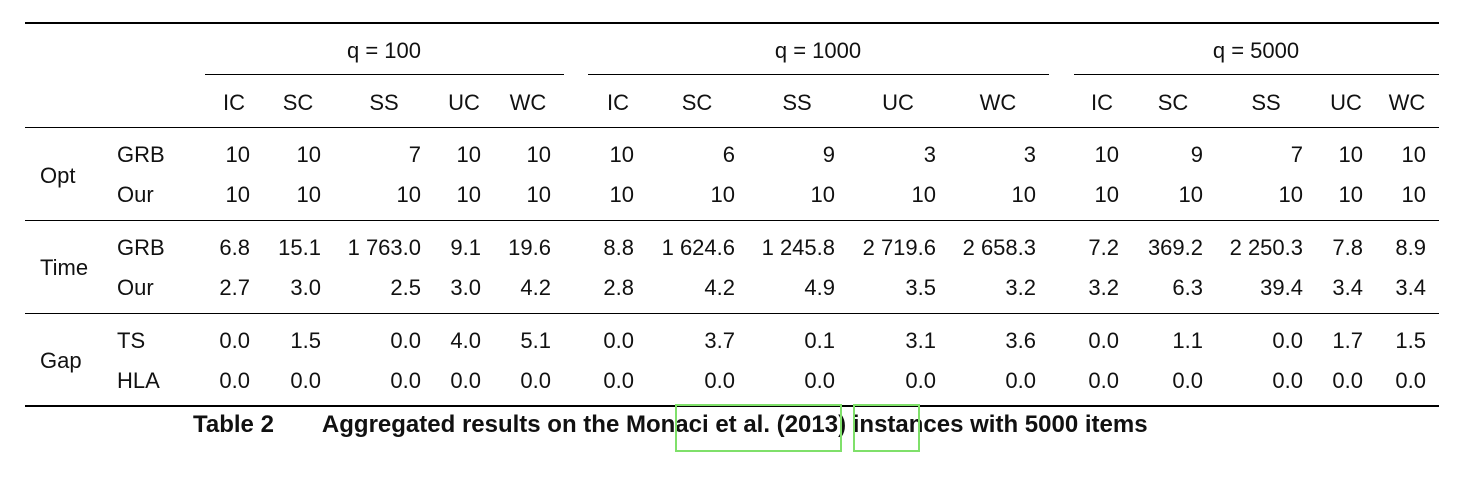 The height and width of the screenshot is (480, 1468). I want to click on table-cell: 3.7, so click(719, 340).